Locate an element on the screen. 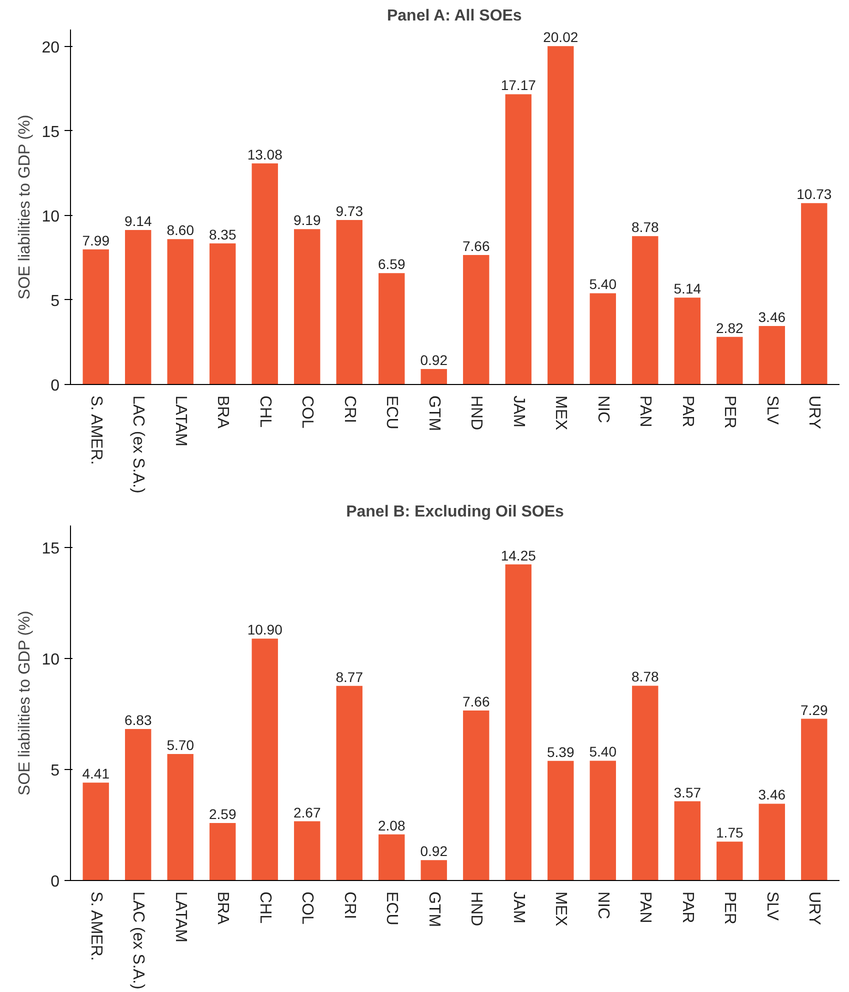 The width and height of the screenshot is (849, 992). data-label: 6.83 is located at coordinates (138, 720).